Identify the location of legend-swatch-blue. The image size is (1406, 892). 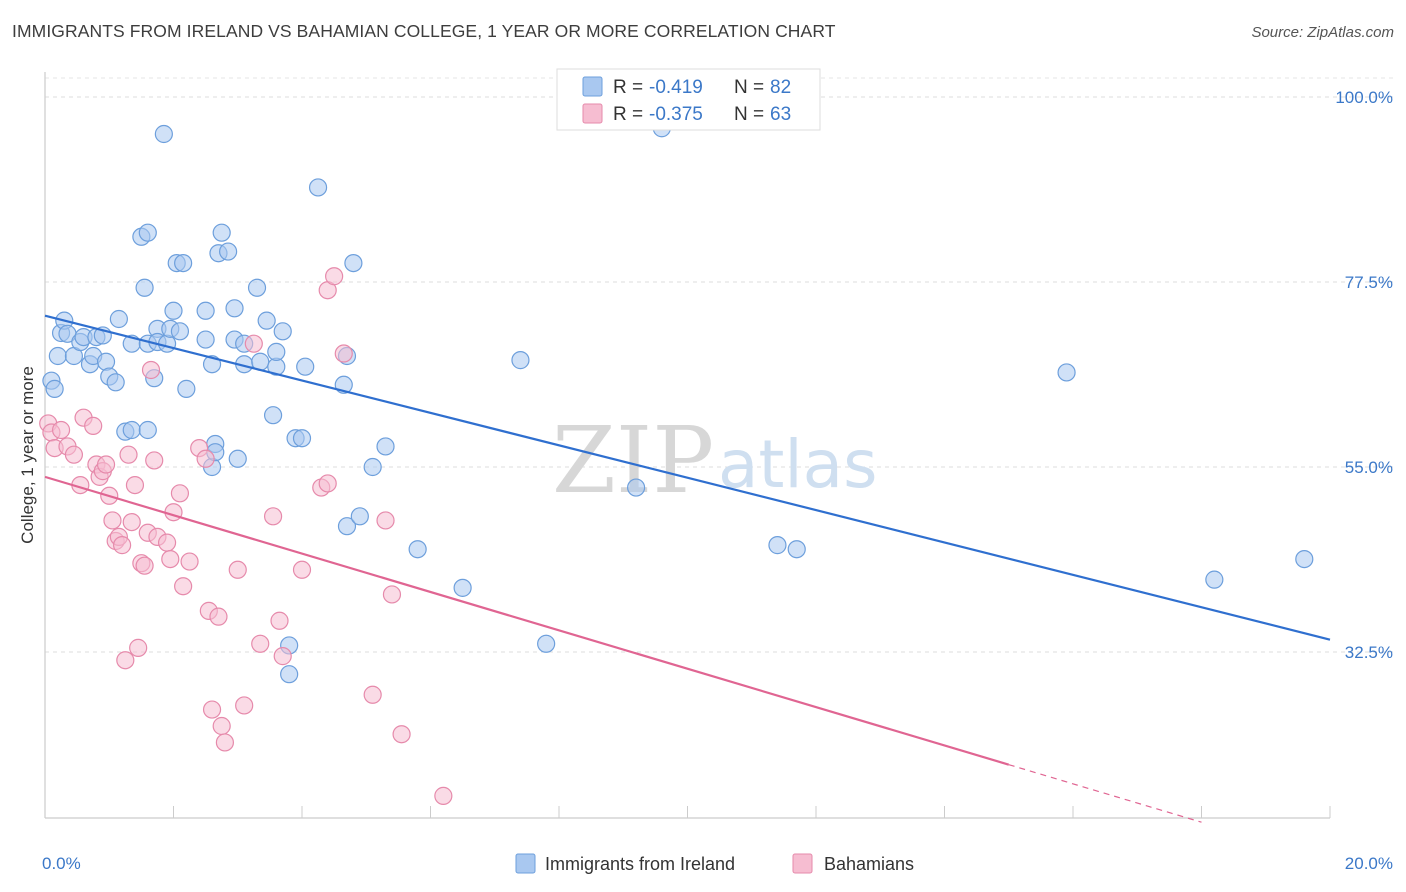
(592, 86).